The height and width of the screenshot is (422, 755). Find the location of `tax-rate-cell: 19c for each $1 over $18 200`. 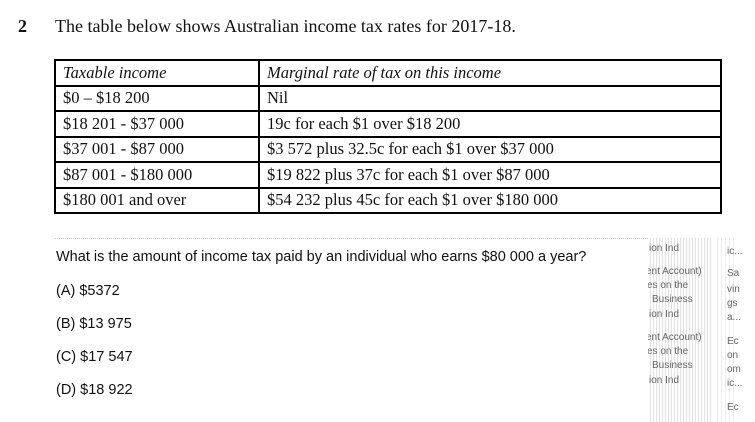

tax-rate-cell: 19c for each $1 over $18 200 is located at coordinates (490, 124).